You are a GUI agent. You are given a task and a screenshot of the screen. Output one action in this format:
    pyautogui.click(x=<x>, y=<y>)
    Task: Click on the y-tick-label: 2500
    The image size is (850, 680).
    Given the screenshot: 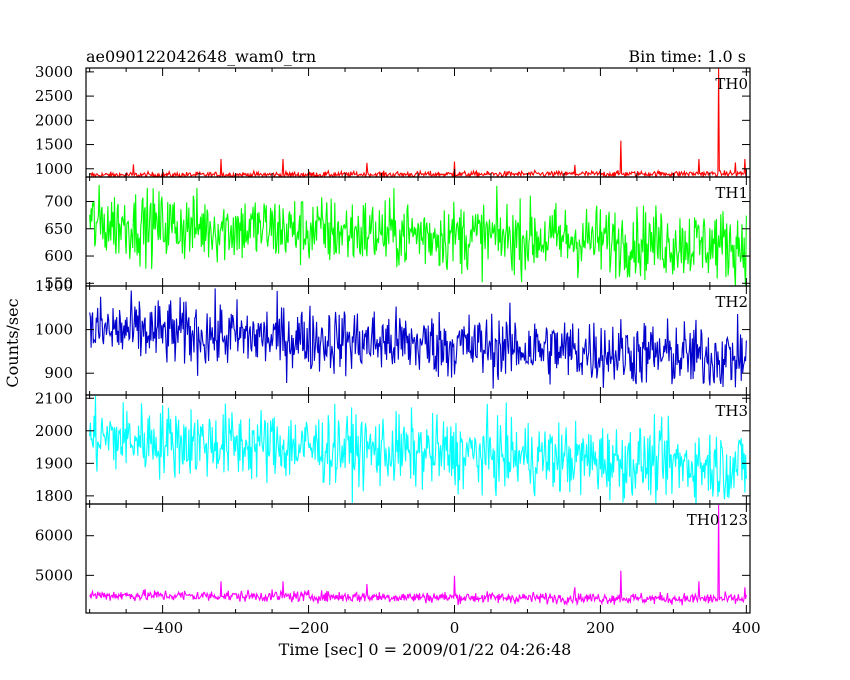 What is the action you would take?
    pyautogui.click(x=54, y=96)
    